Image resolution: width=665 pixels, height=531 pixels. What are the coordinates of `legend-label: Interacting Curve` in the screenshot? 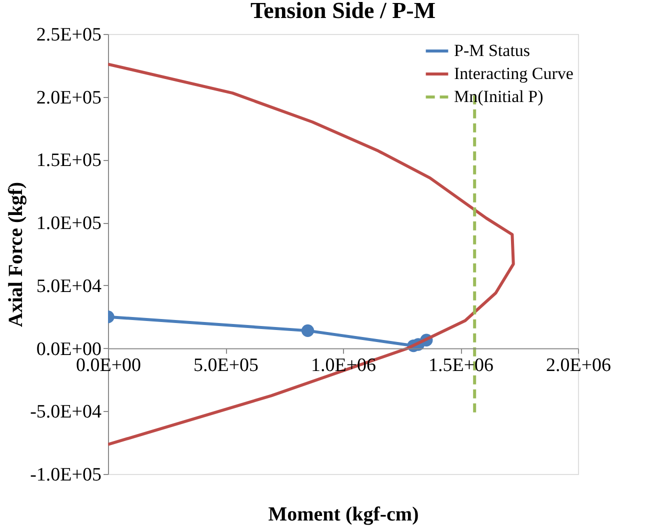 It's located at (514, 73).